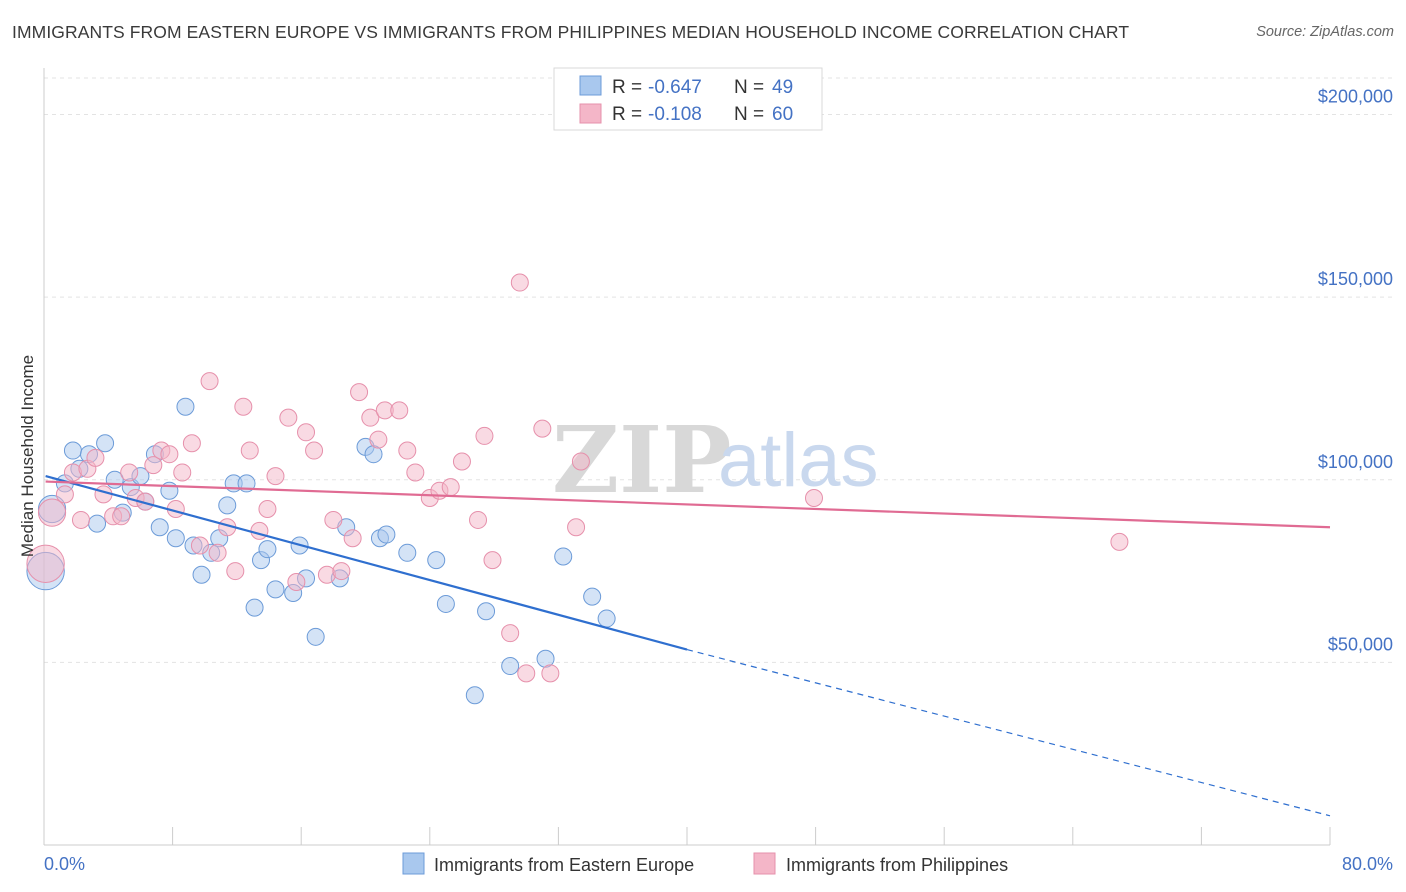 The height and width of the screenshot is (892, 1406). I want to click on y-axis-label: Median Household Income, so click(27, 456).